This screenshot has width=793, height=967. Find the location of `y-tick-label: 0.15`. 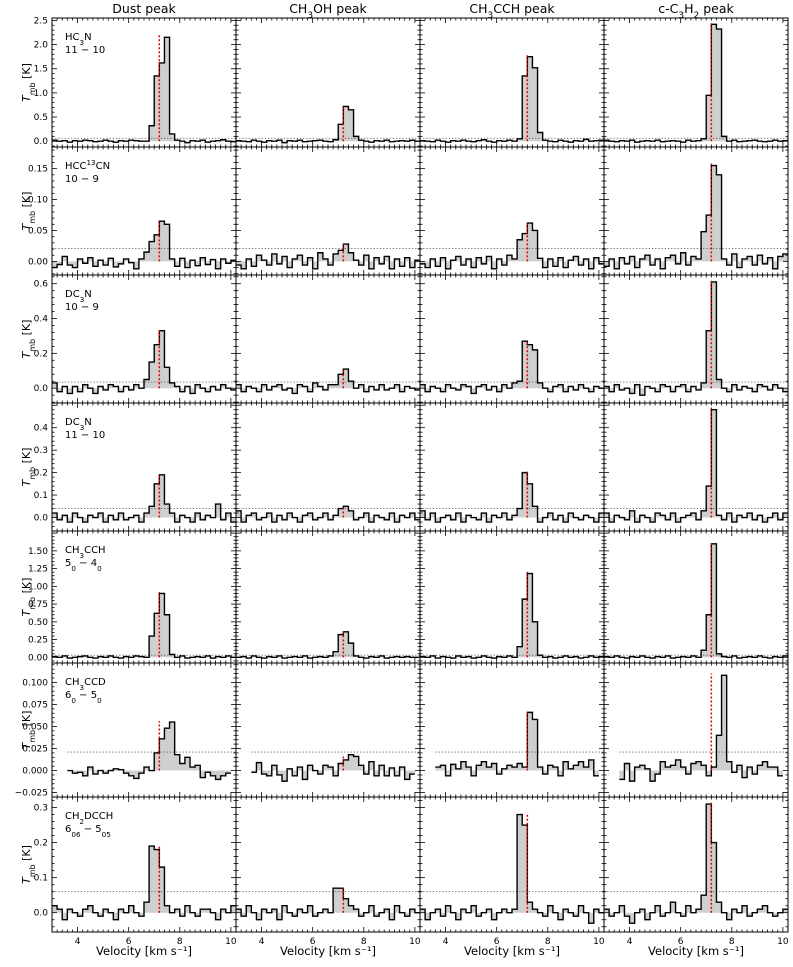

y-tick-label: 0.15 is located at coordinates (38, 170).